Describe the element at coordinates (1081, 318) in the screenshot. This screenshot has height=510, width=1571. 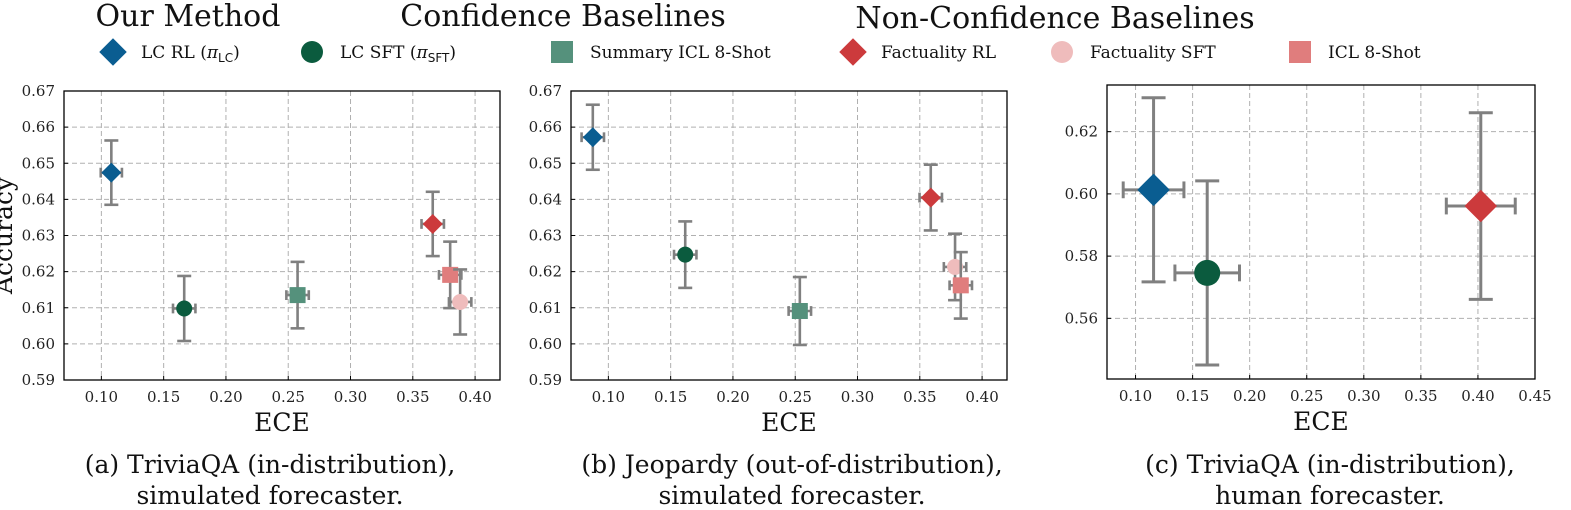
I see `y-tick-label: 0.56` at that location.